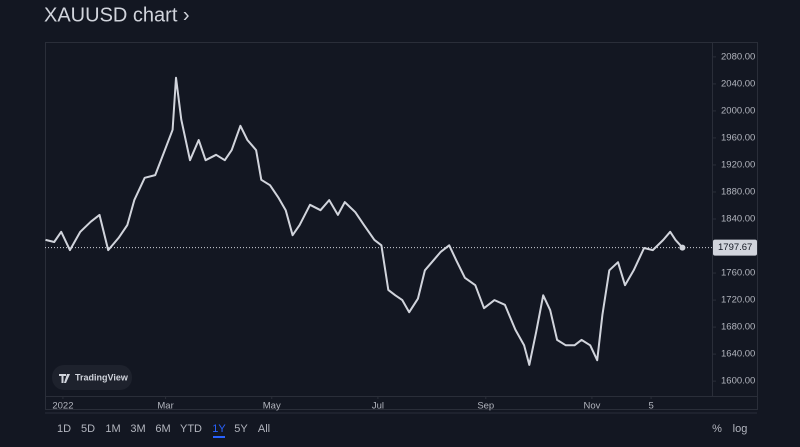  What do you see at coordinates (650, 406) in the screenshot?
I see `x-tick-label: 5` at bounding box center [650, 406].